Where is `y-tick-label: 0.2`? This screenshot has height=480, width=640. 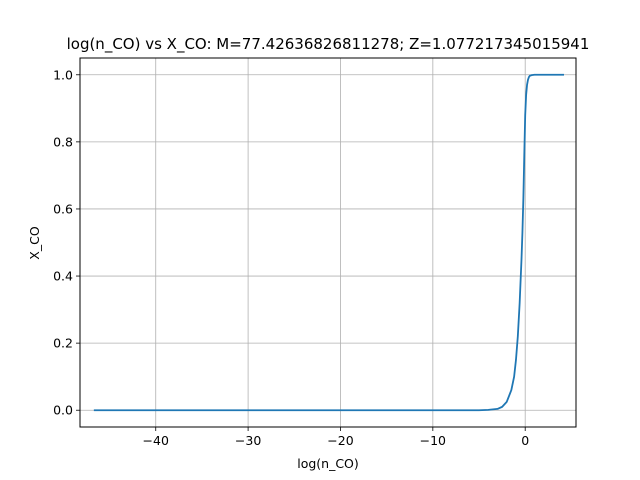
y-tick-label: 0.2 is located at coordinates (63, 343).